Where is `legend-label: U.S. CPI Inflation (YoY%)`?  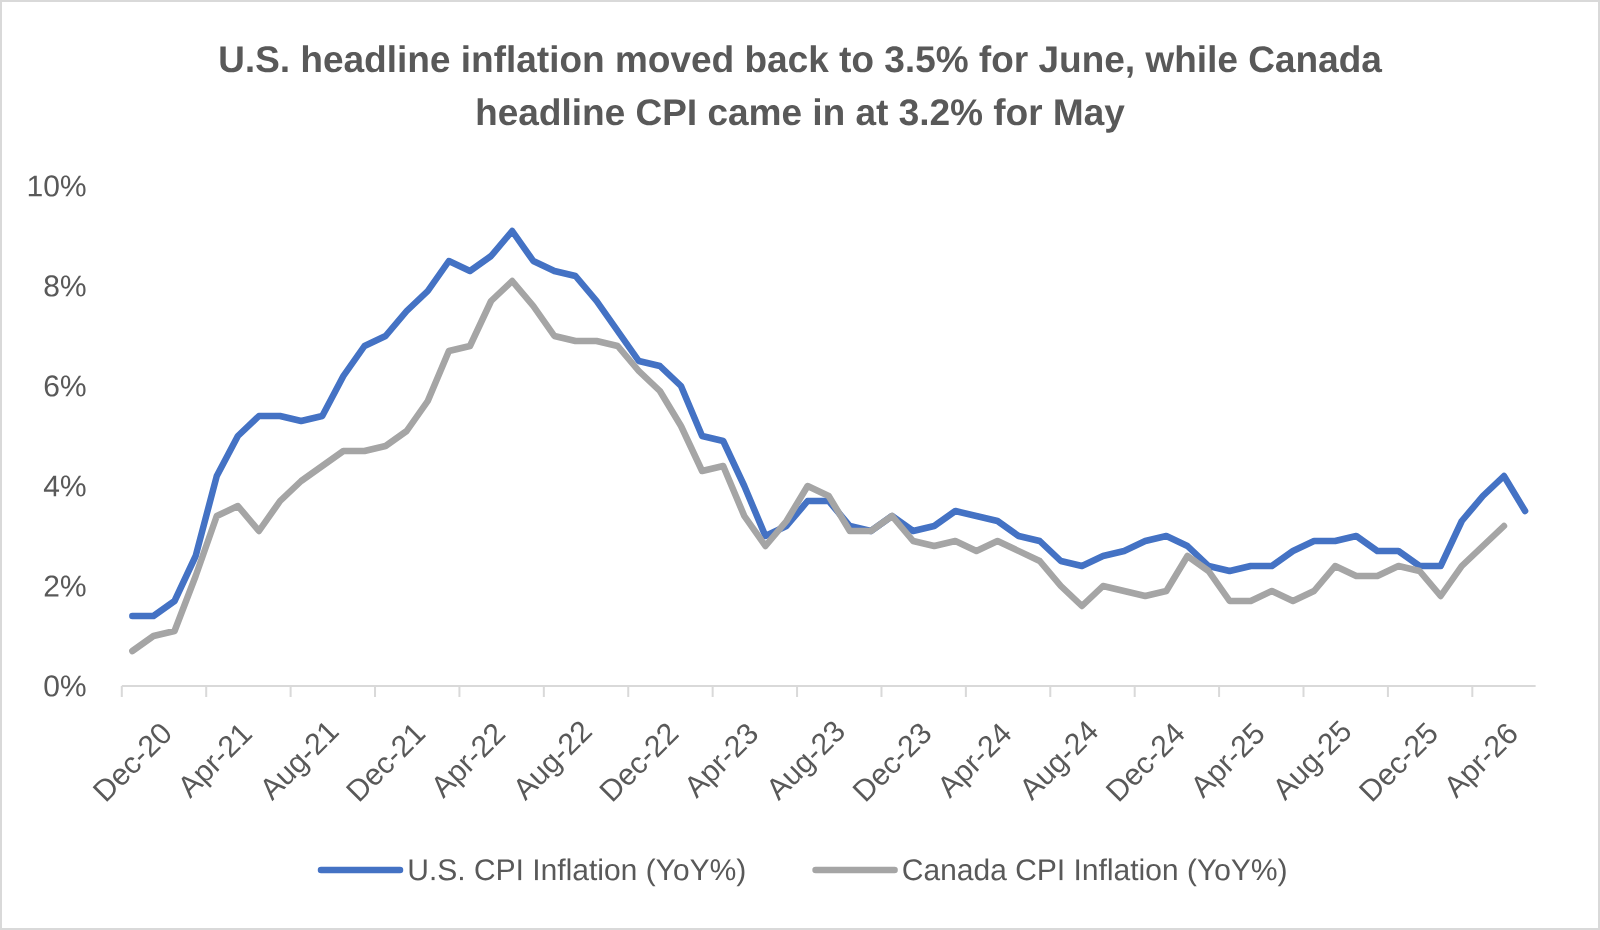 legend-label: U.S. CPI Inflation (YoY%) is located at coordinates (577, 872).